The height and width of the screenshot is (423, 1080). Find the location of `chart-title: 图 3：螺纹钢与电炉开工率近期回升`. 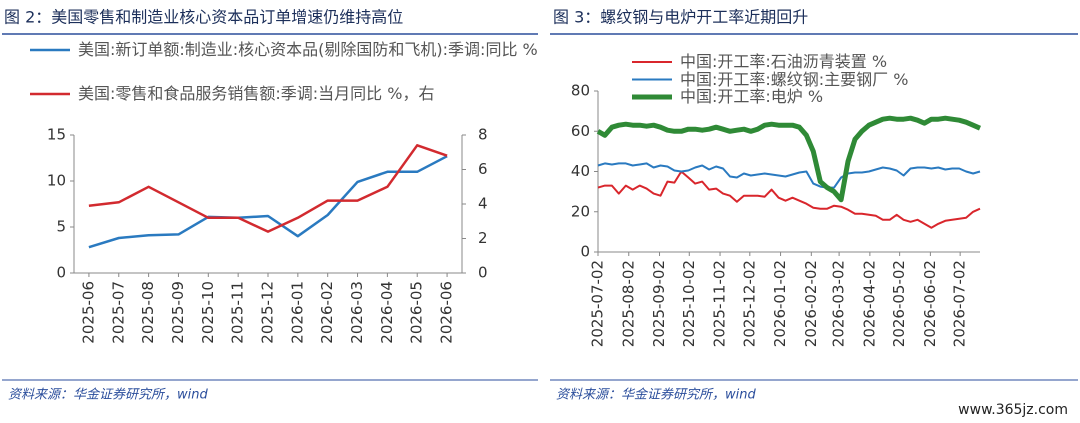

chart-title: 图 3：螺纹钢与电炉开工率近期回升 is located at coordinates (680, 17).